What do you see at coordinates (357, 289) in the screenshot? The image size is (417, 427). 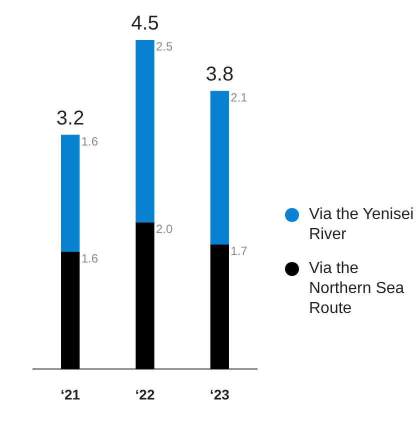 I see `legend-label: Via the Northern Sea Route` at bounding box center [357, 289].